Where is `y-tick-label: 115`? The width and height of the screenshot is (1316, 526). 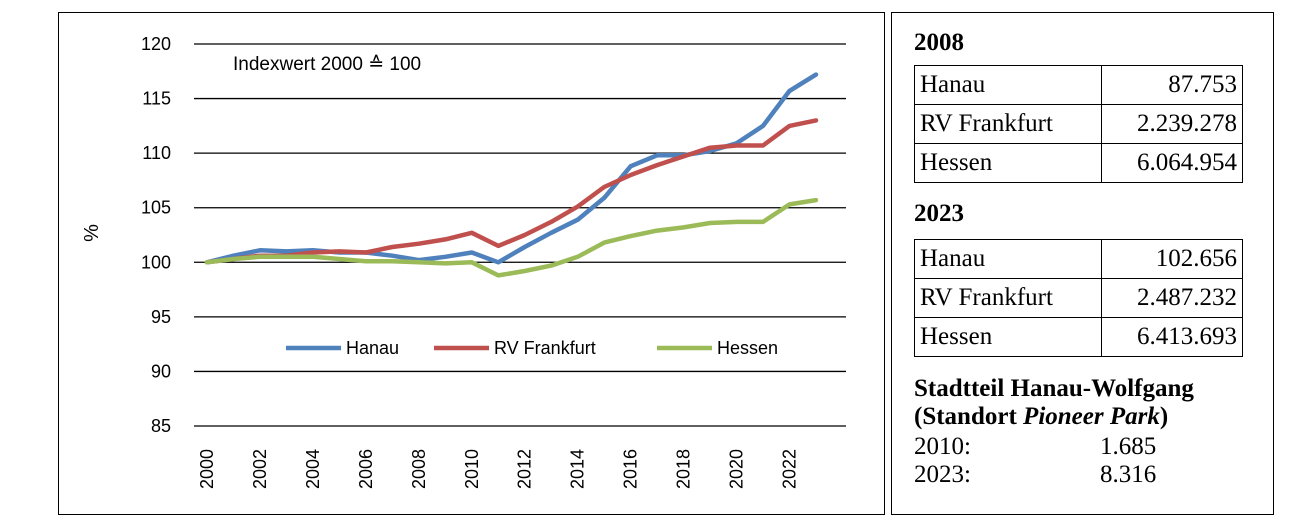
y-tick-label: 115 is located at coordinates (156, 99).